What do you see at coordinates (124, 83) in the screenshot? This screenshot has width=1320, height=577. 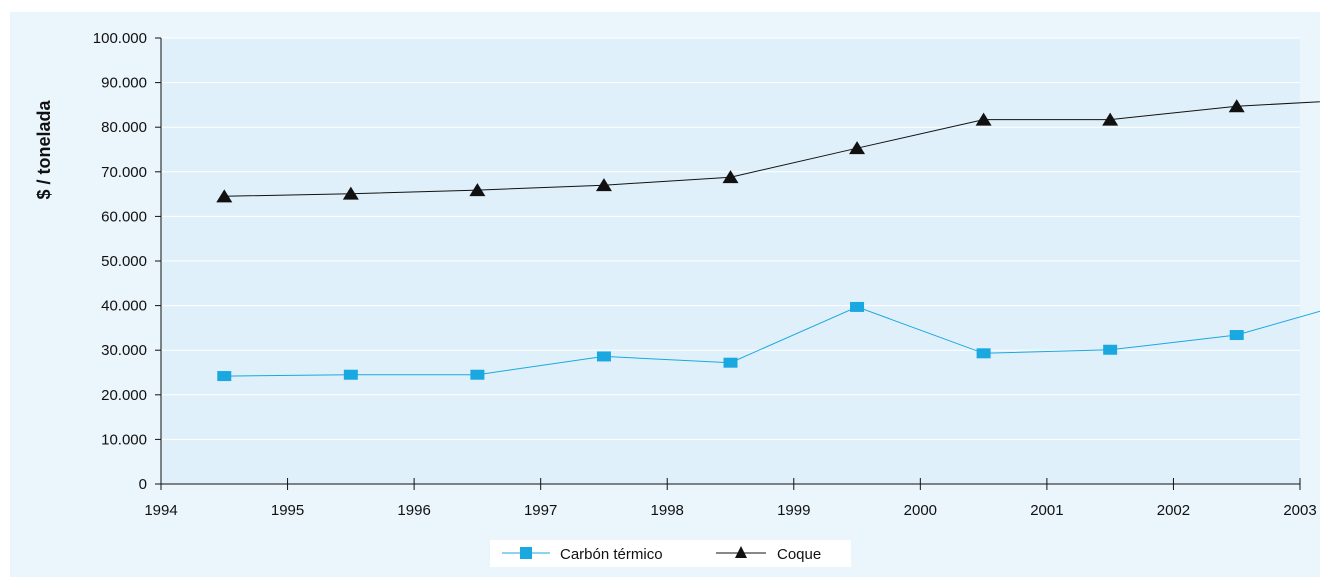 I see `y-tick-label-9: 90.000` at bounding box center [124, 83].